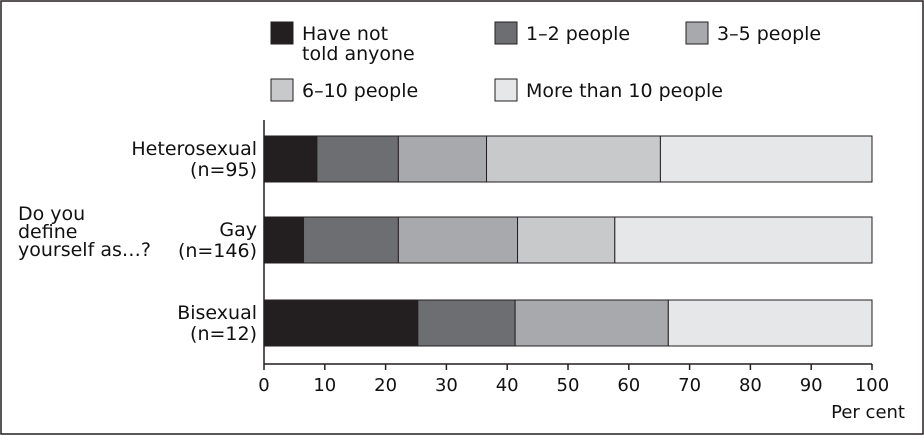  Describe the element at coordinates (324, 385) in the screenshot. I see `x-tick-label-10: 10` at that location.